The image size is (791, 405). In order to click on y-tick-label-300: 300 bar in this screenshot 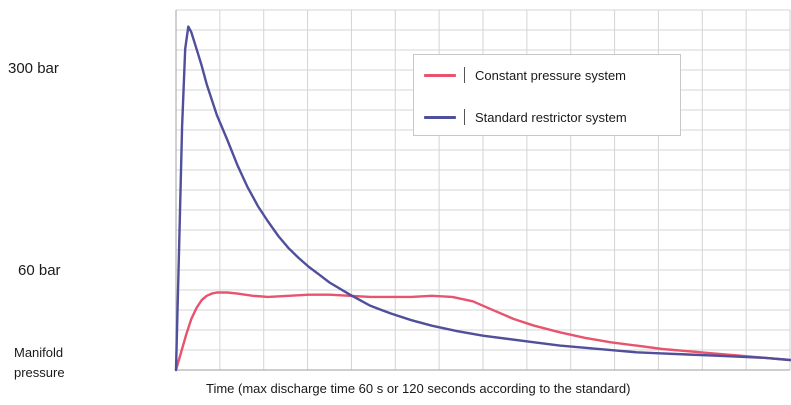, I will do `click(33, 68)`.